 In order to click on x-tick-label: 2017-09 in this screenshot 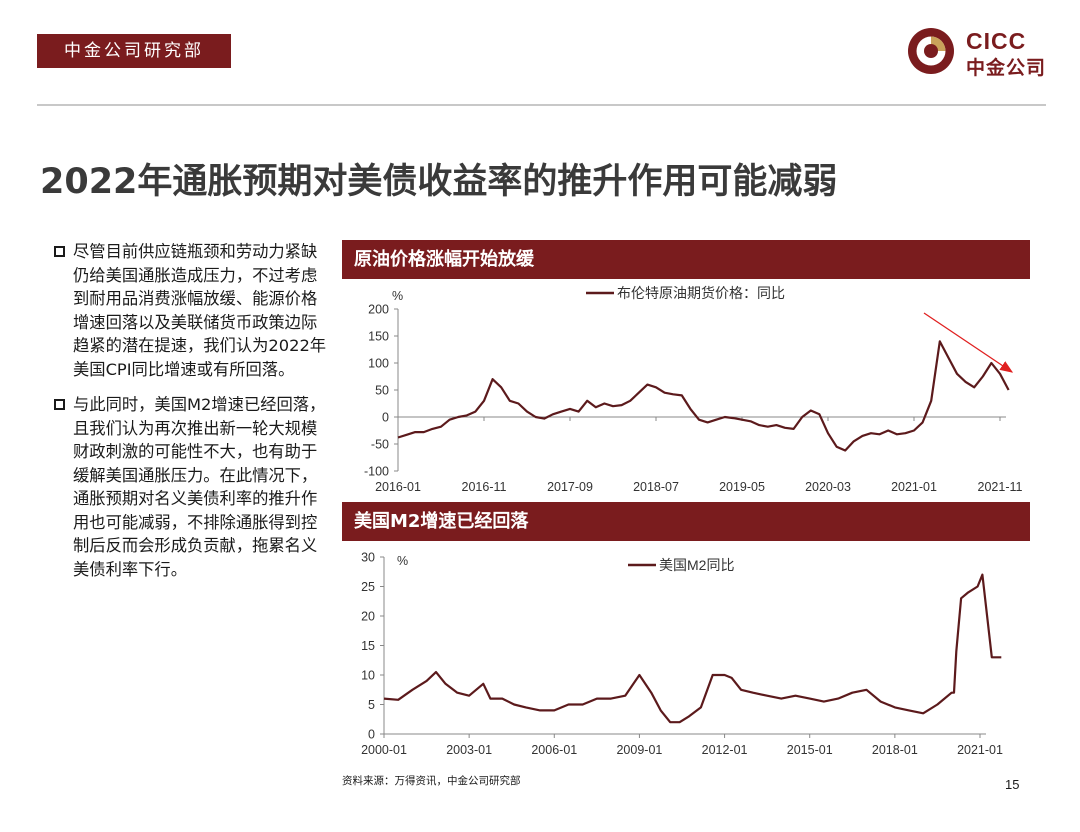, I will do `click(570, 487)`.